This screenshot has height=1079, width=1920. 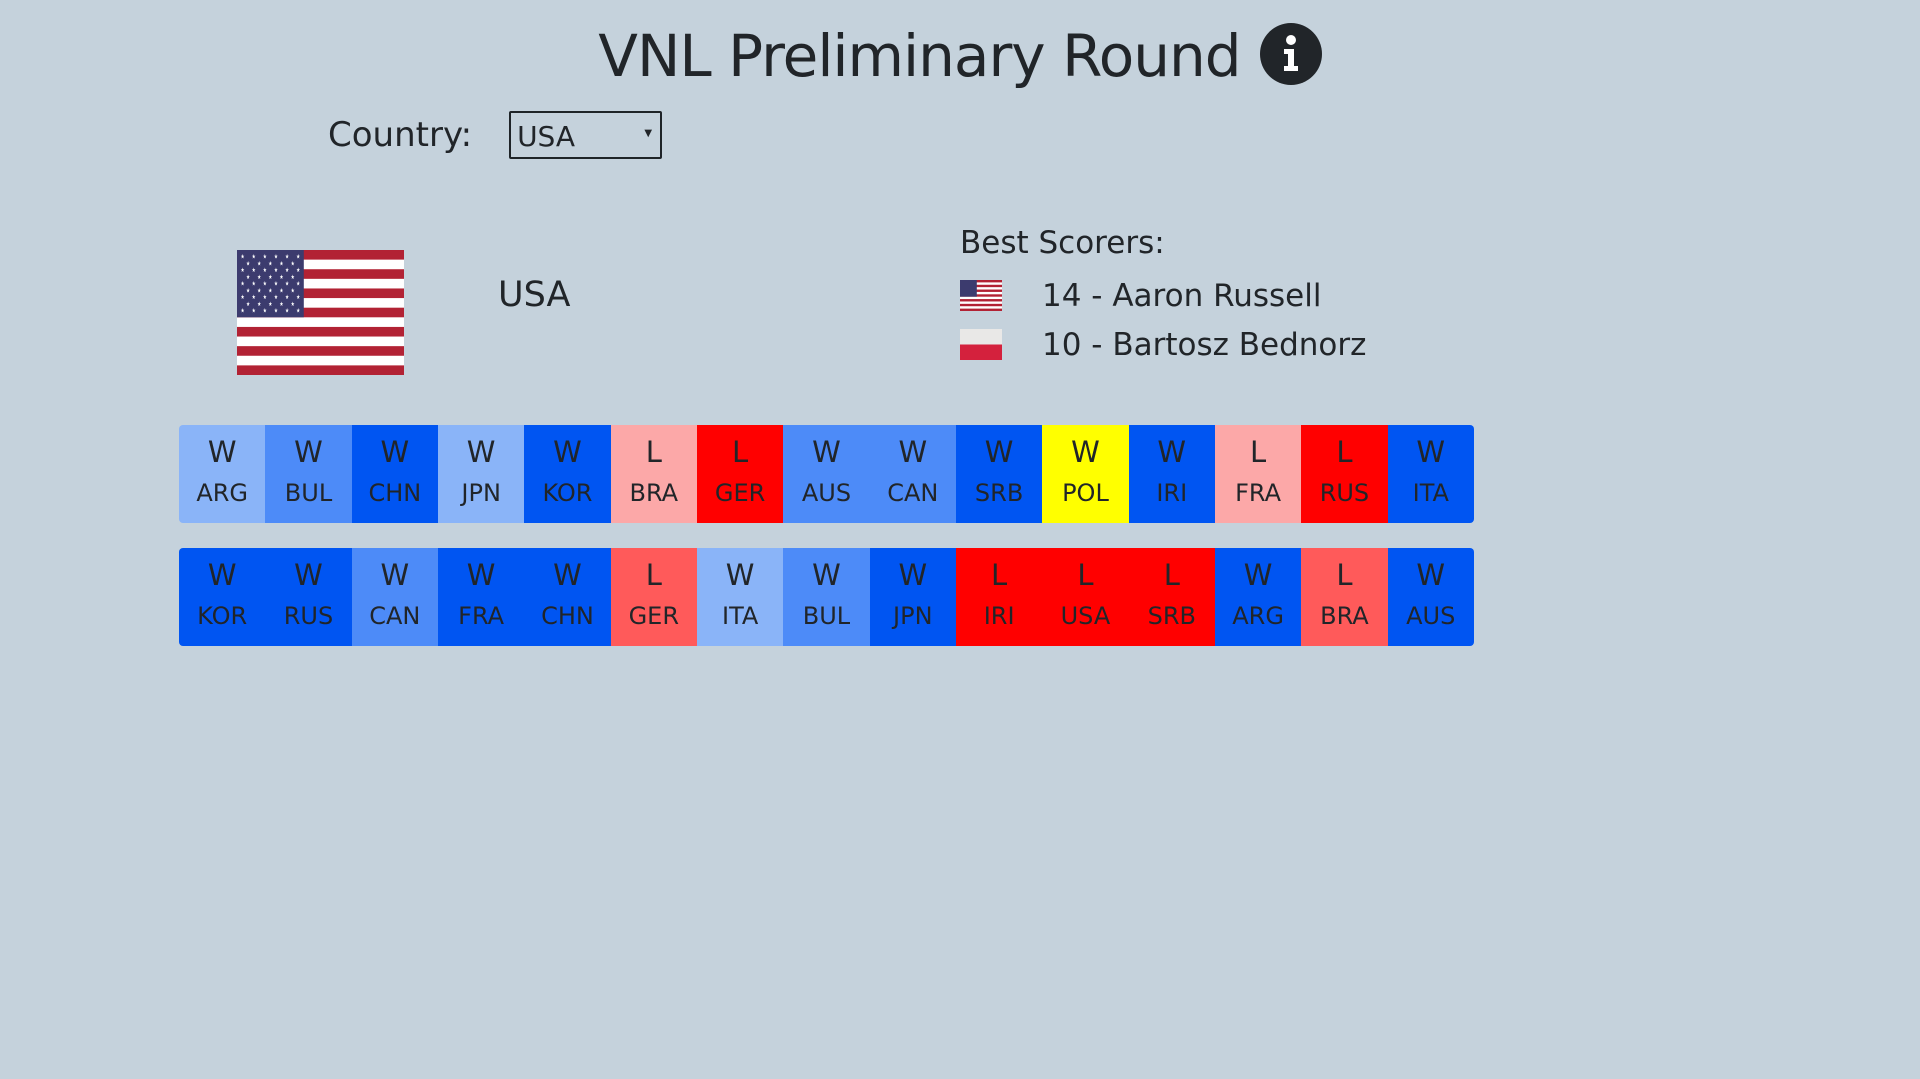 What do you see at coordinates (1258, 474) in the screenshot?
I see `match-tile: L FRA` at bounding box center [1258, 474].